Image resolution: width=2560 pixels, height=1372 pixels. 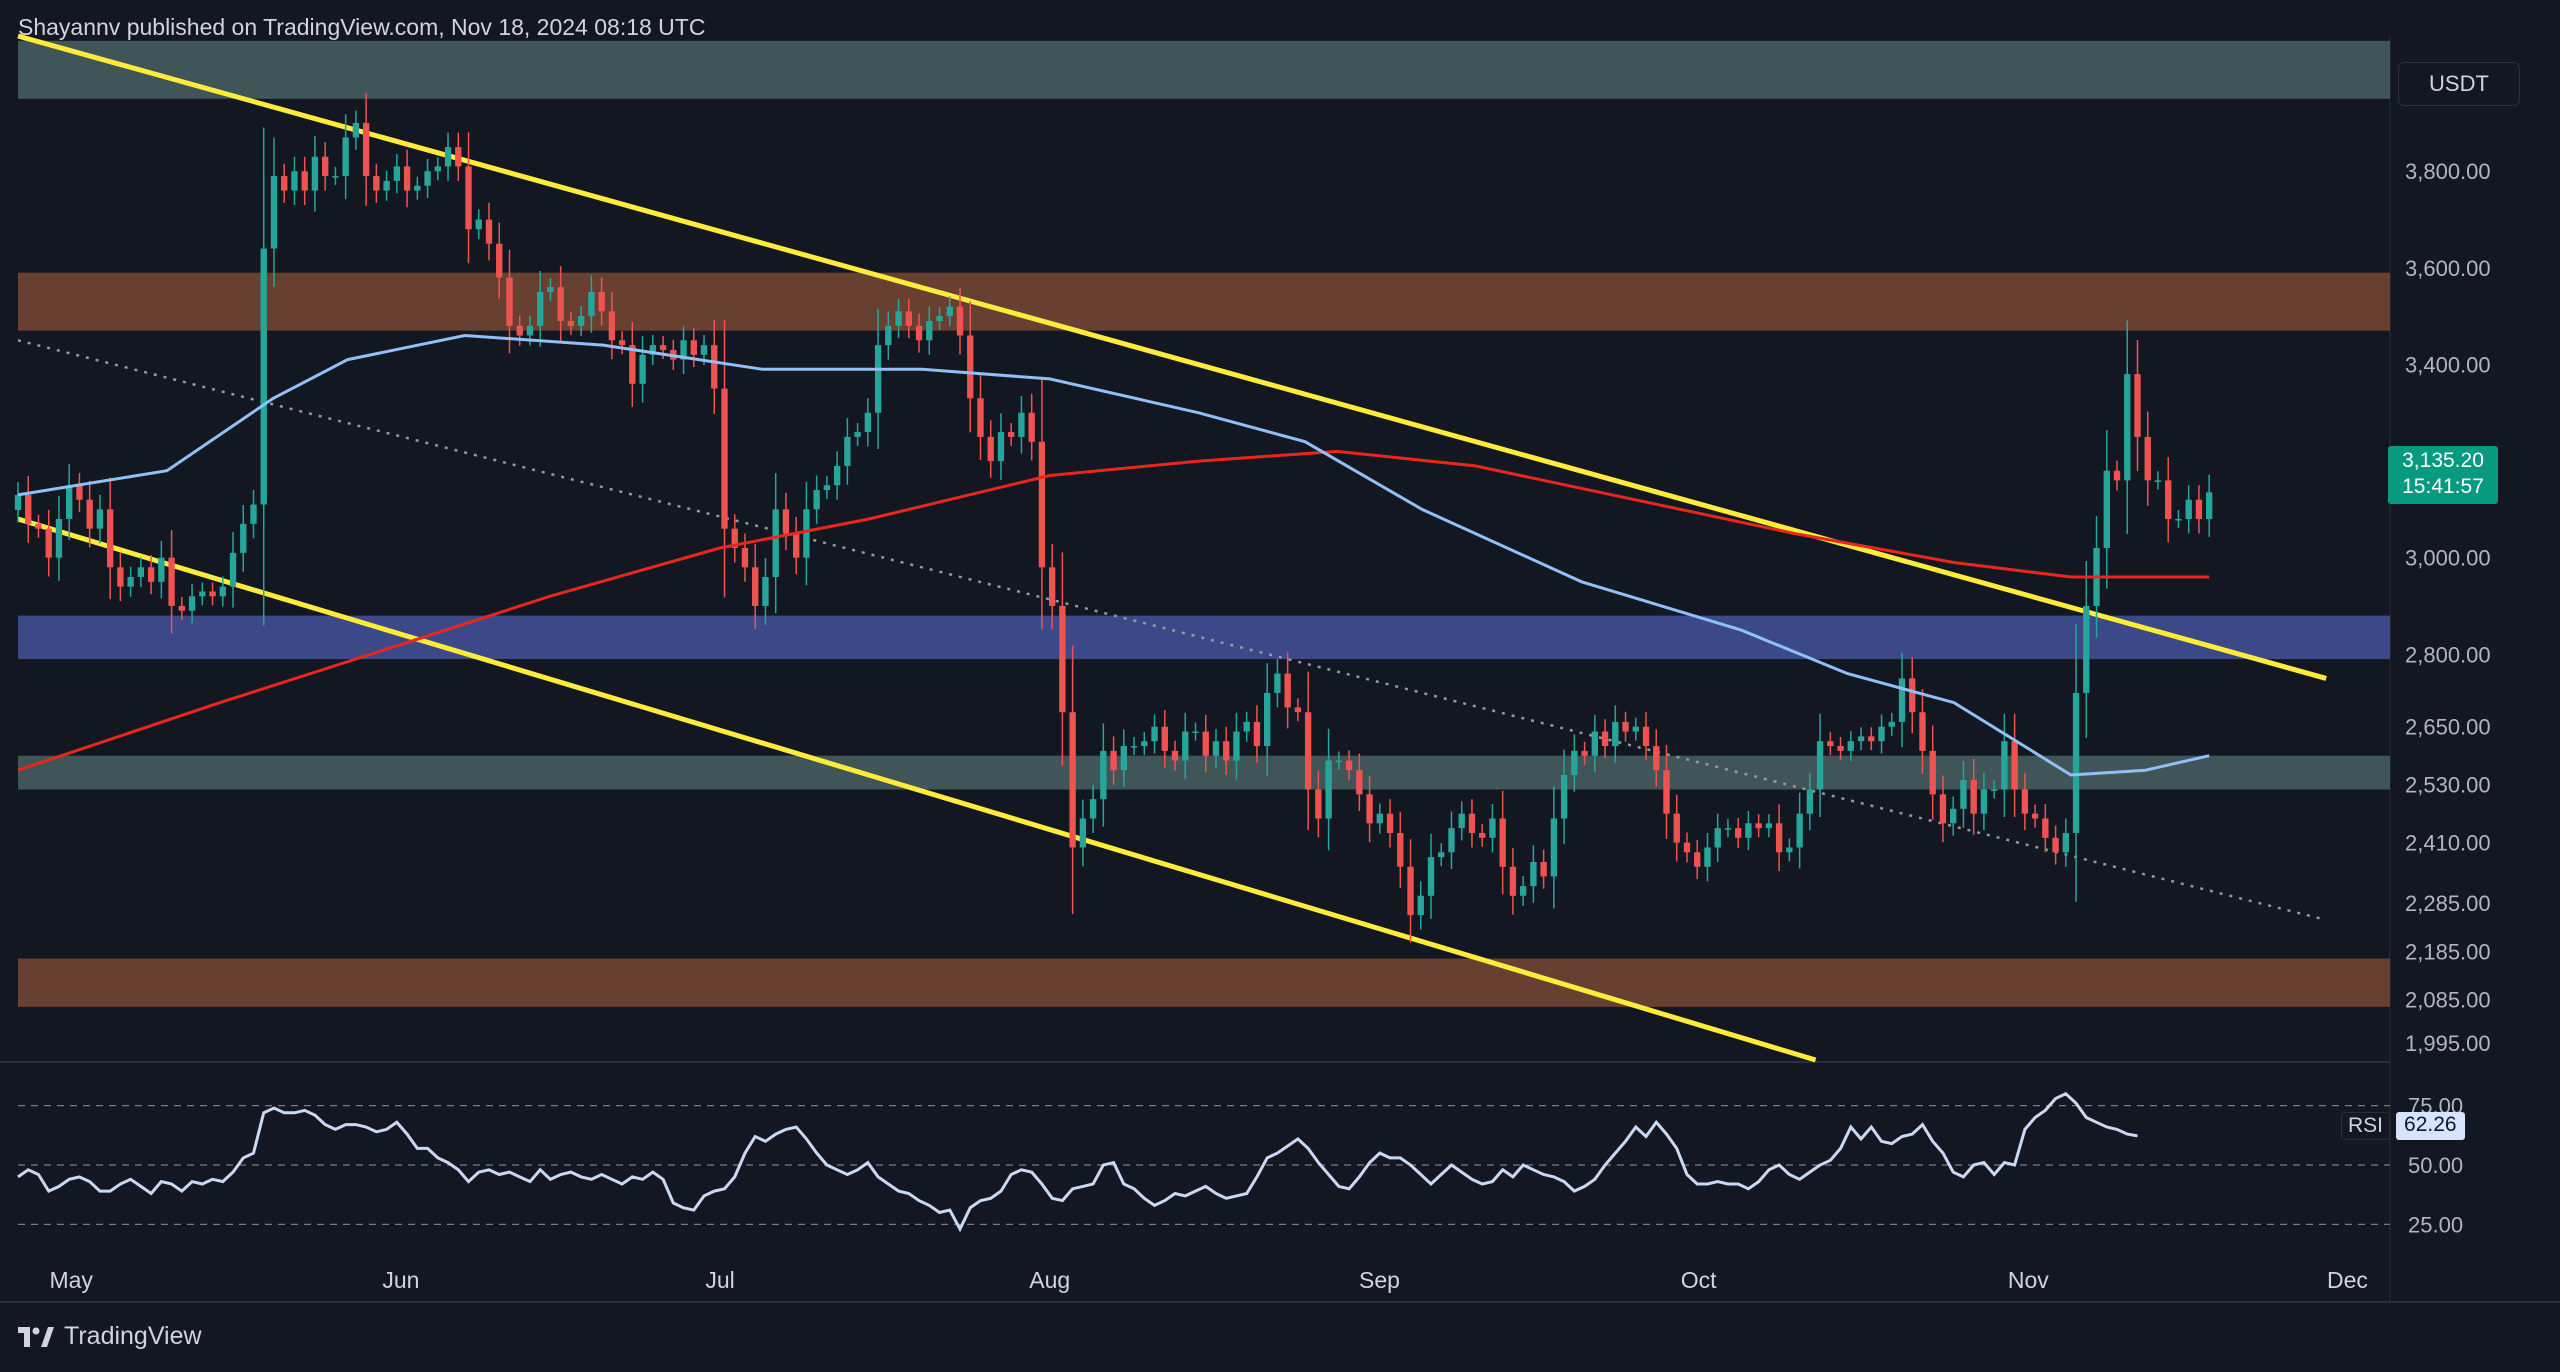 What do you see at coordinates (2443, 475) in the screenshot?
I see `current-price-tag: 3,135.20 15:41:57` at bounding box center [2443, 475].